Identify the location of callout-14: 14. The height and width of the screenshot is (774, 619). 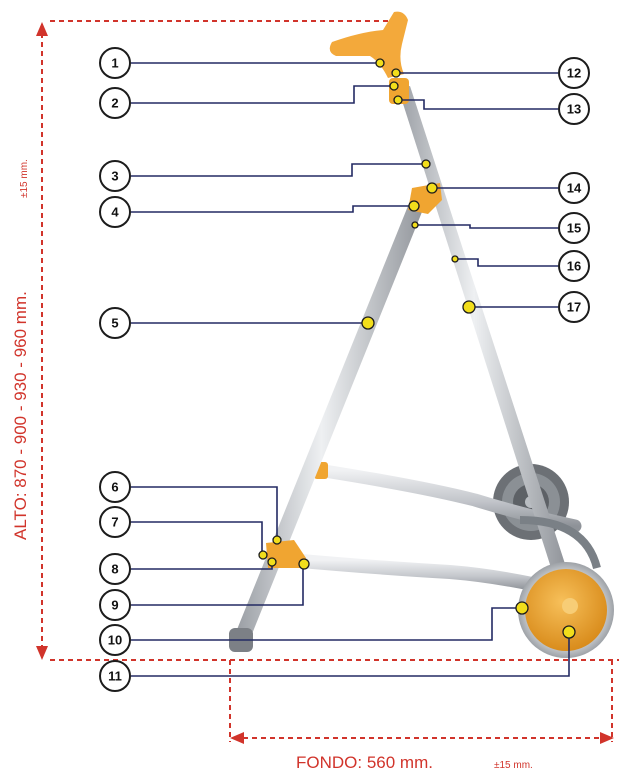
(574, 188).